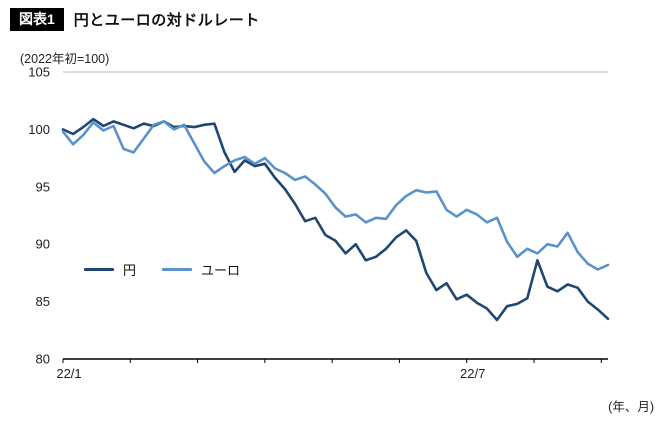  I want to click on legend-item-euro: ユーロ, so click(201, 269).